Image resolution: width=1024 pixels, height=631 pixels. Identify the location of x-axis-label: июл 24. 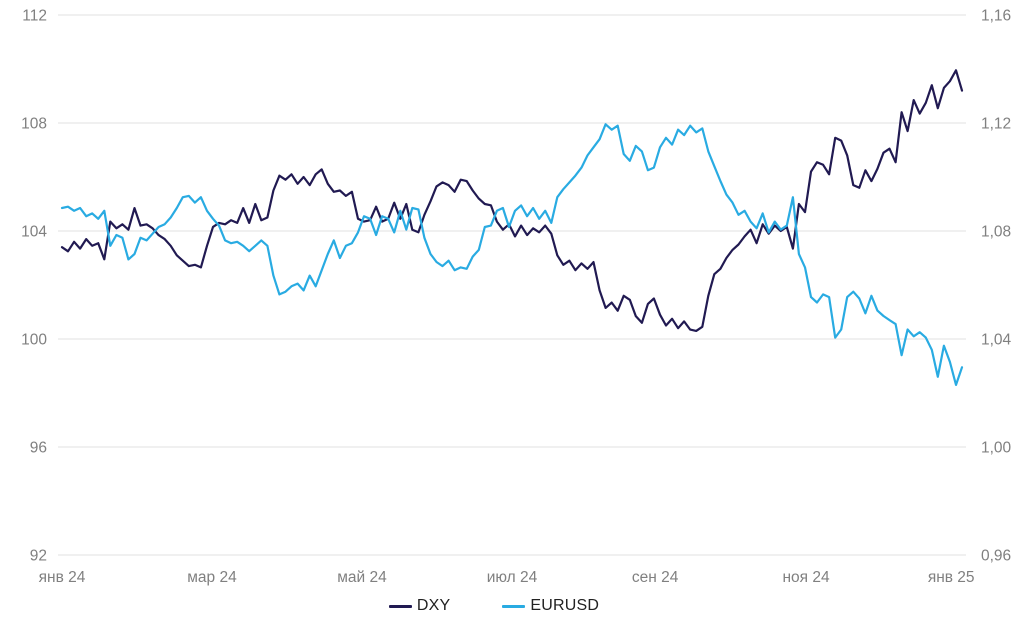
(512, 577).